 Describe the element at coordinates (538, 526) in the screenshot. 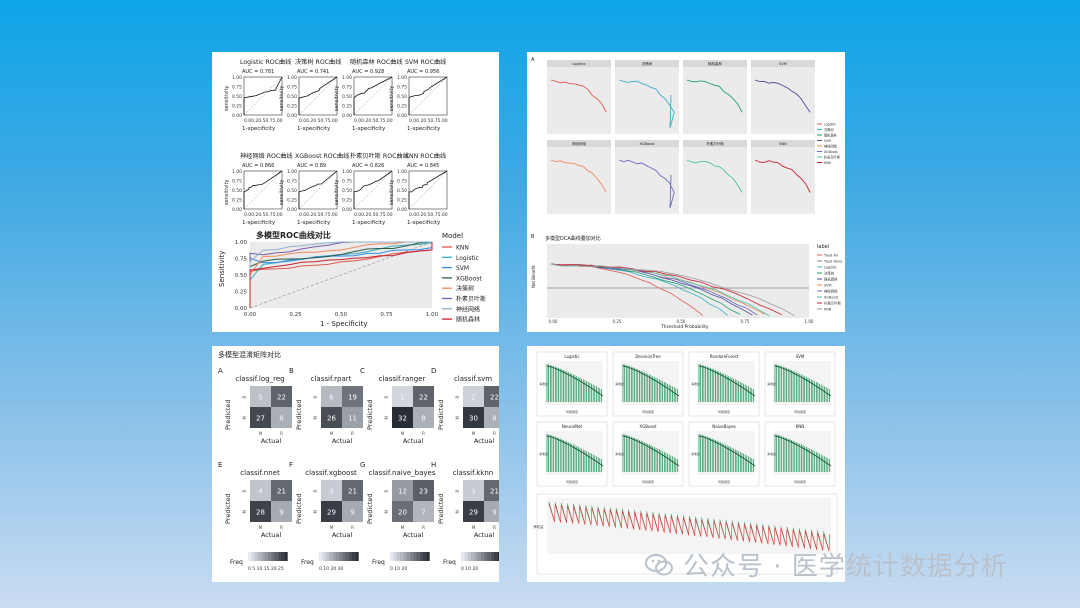

I see `combined-ylabel: 净收益` at that location.